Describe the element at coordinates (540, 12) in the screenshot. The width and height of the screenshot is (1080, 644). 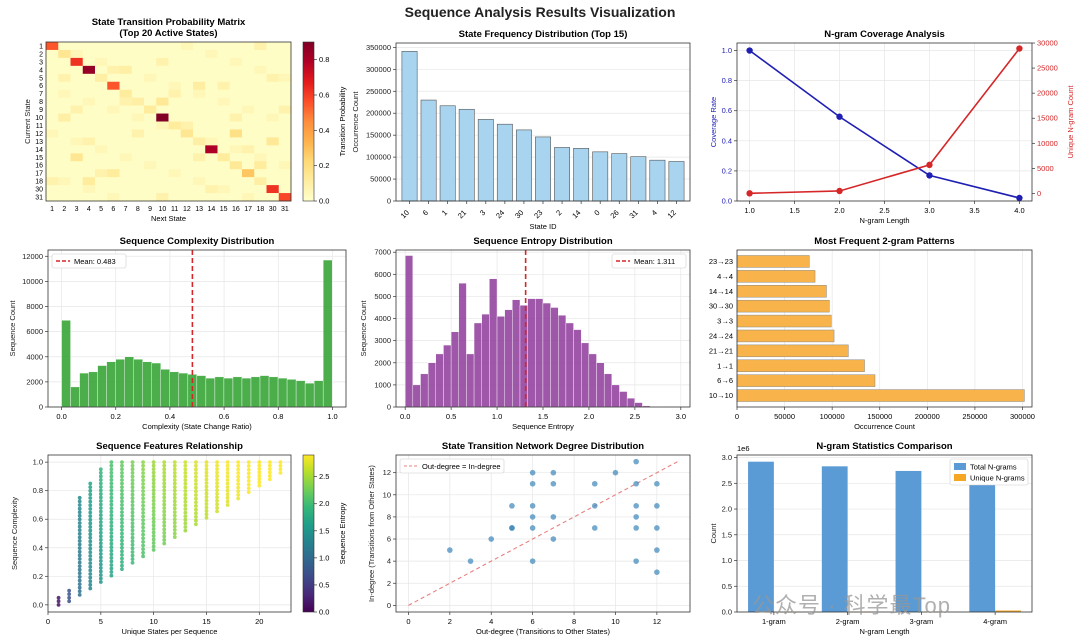
I see `figure-title: Sequence Analysis Results Visualization` at that location.